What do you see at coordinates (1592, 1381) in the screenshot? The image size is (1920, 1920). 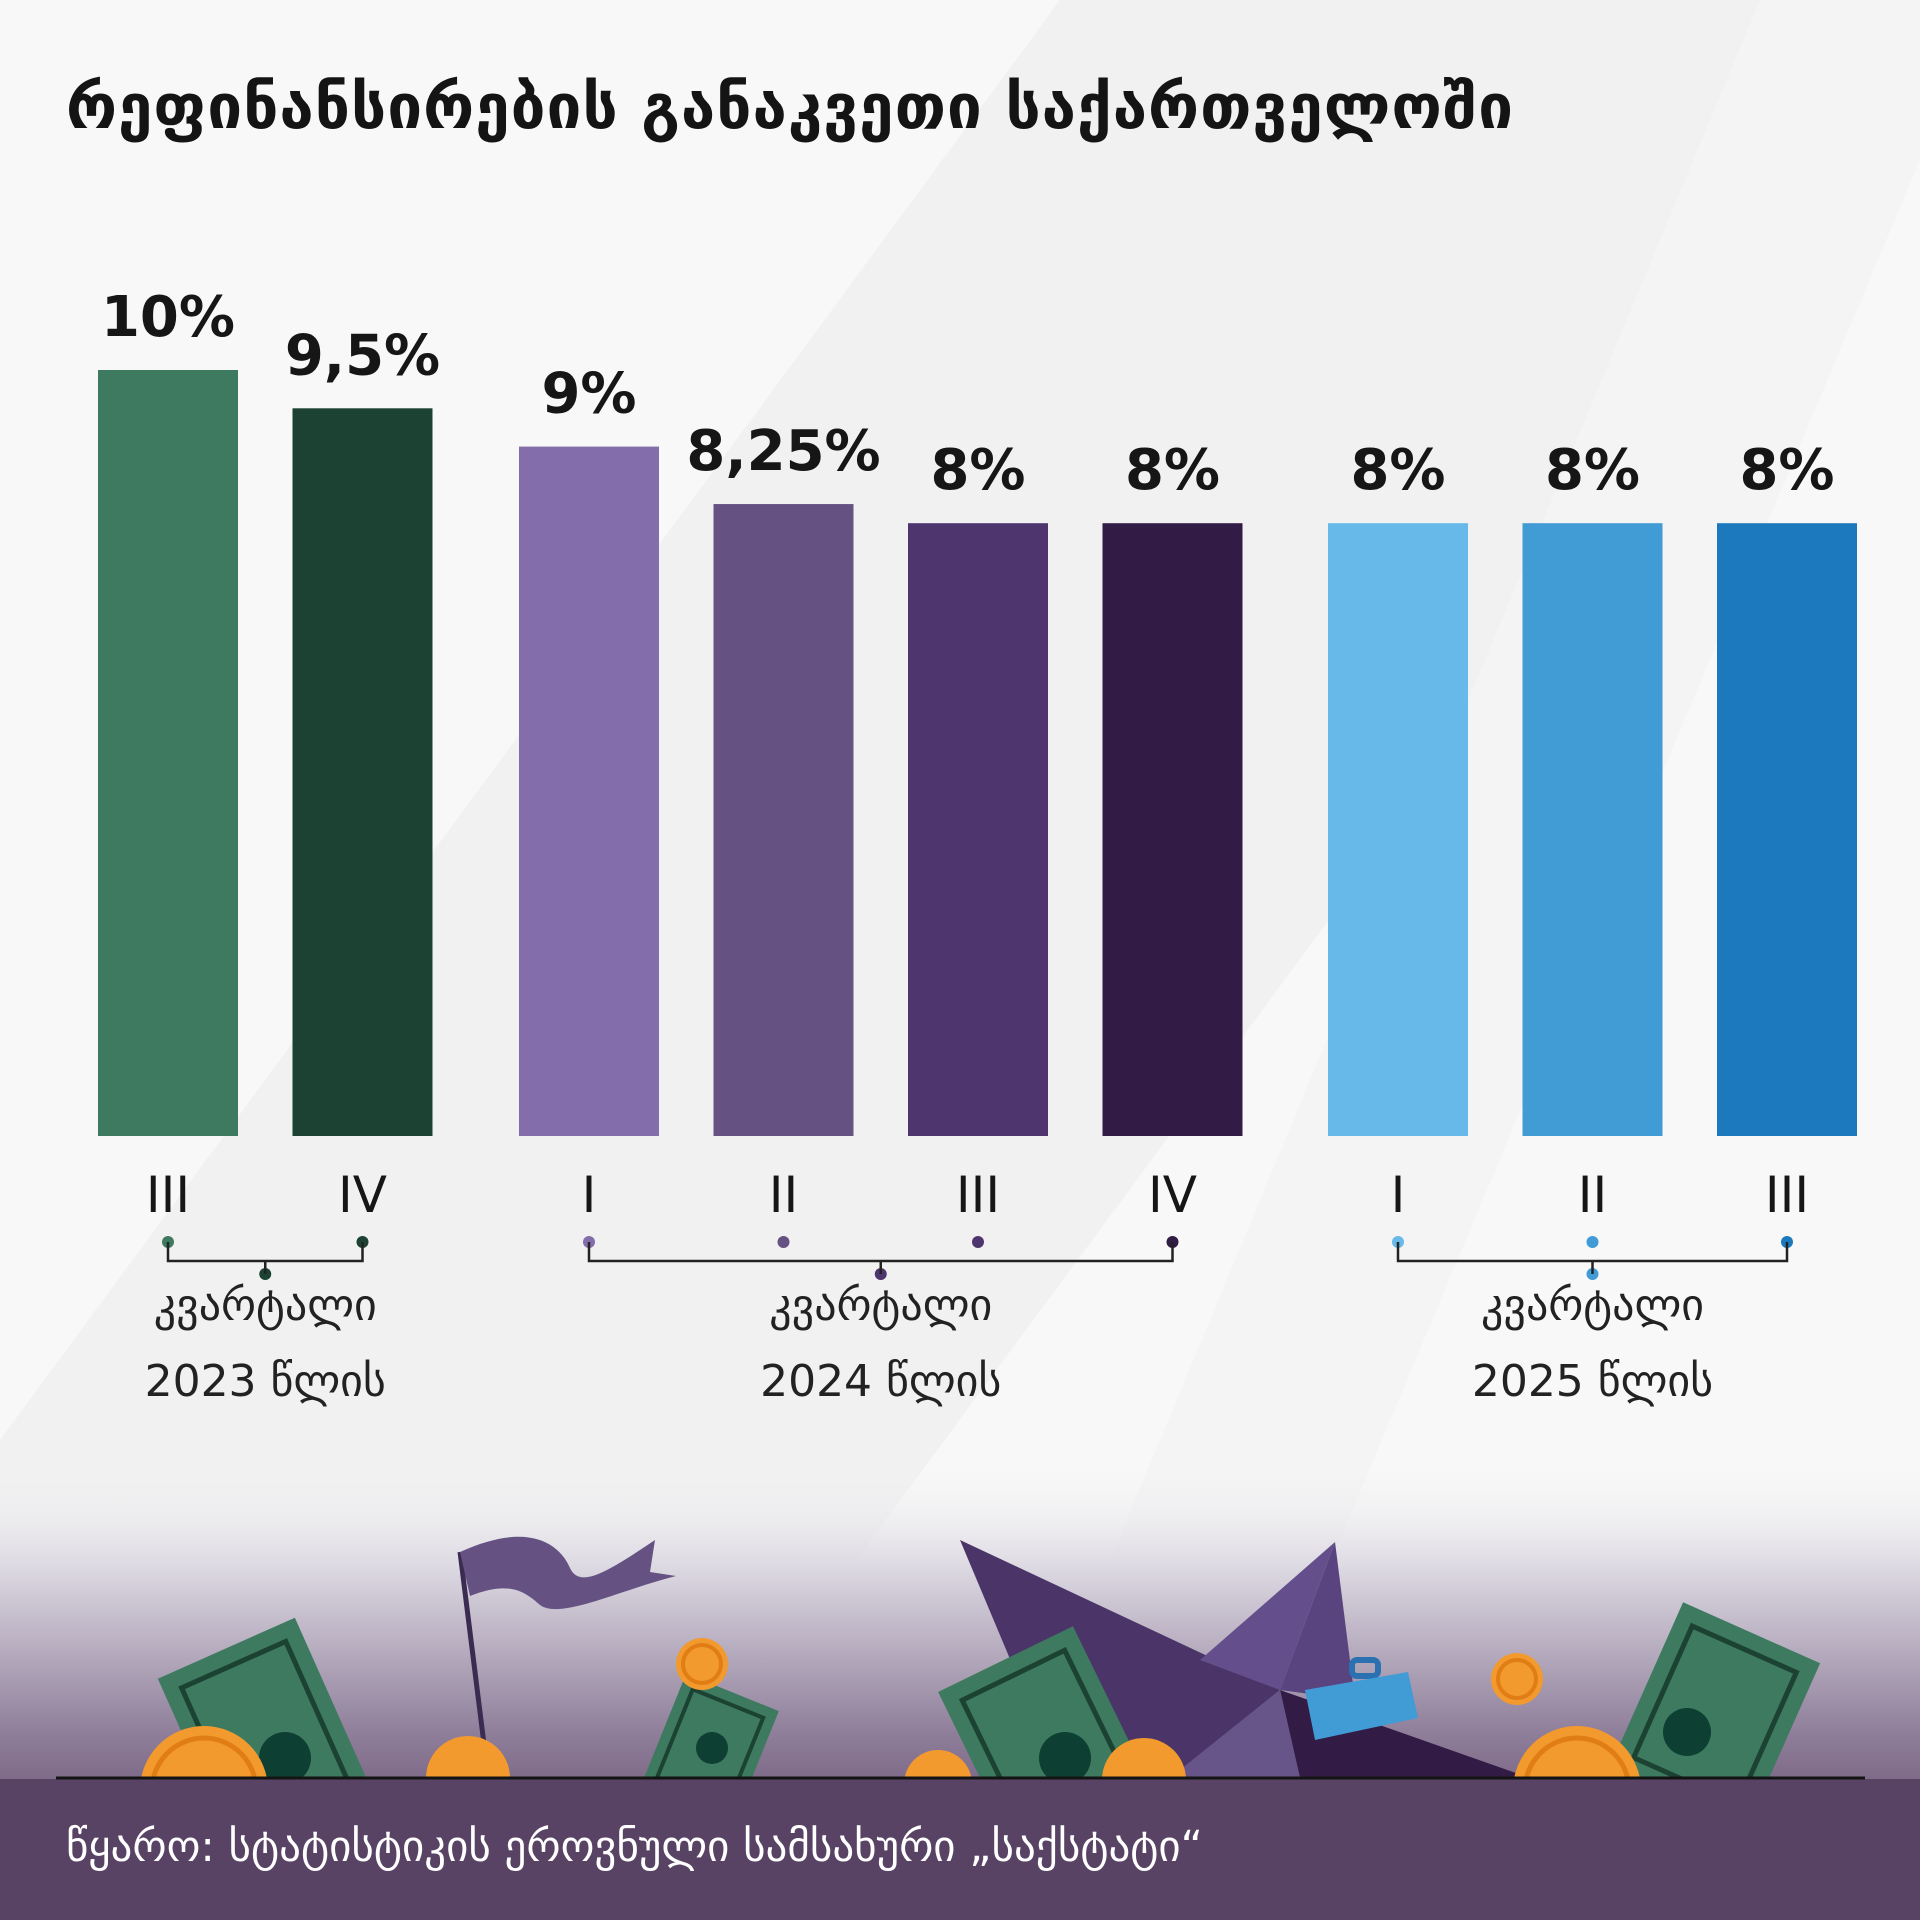 I see `group-label-year: 2025 წლის` at bounding box center [1592, 1381].